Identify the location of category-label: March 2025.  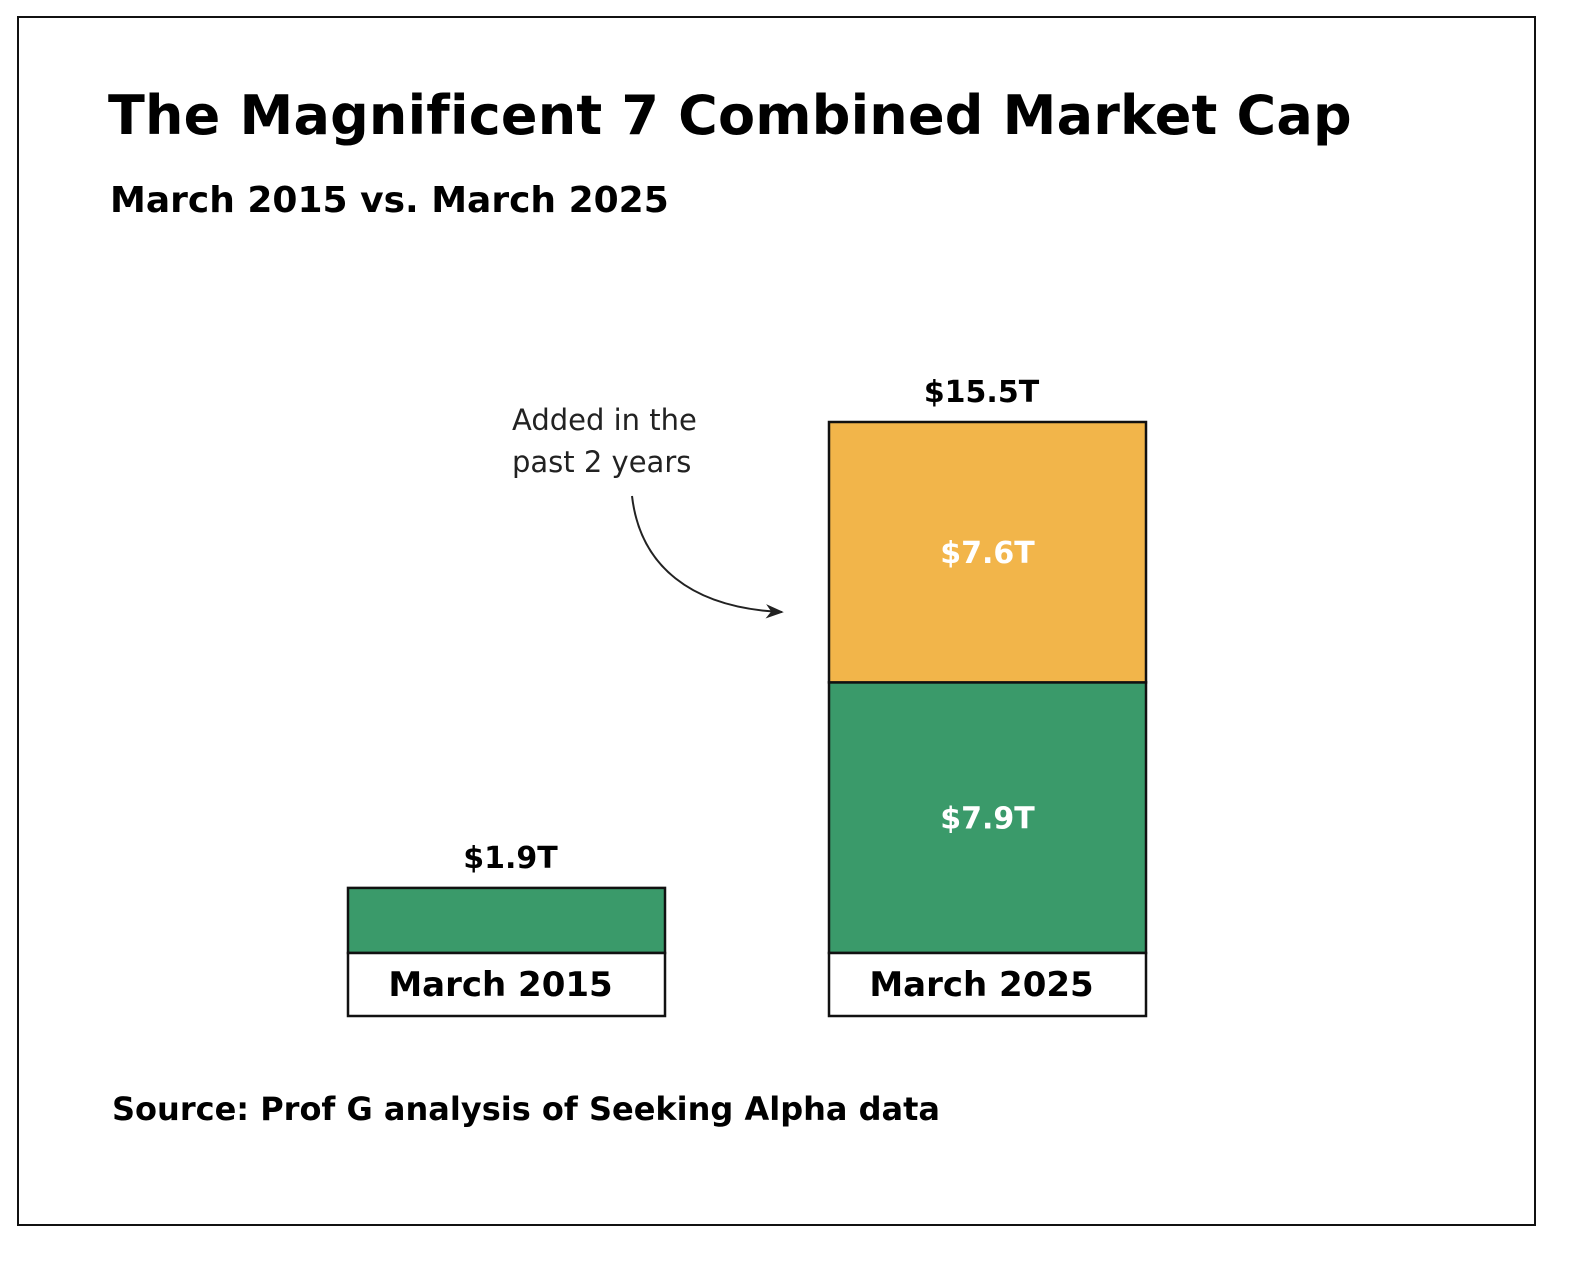
(981, 985).